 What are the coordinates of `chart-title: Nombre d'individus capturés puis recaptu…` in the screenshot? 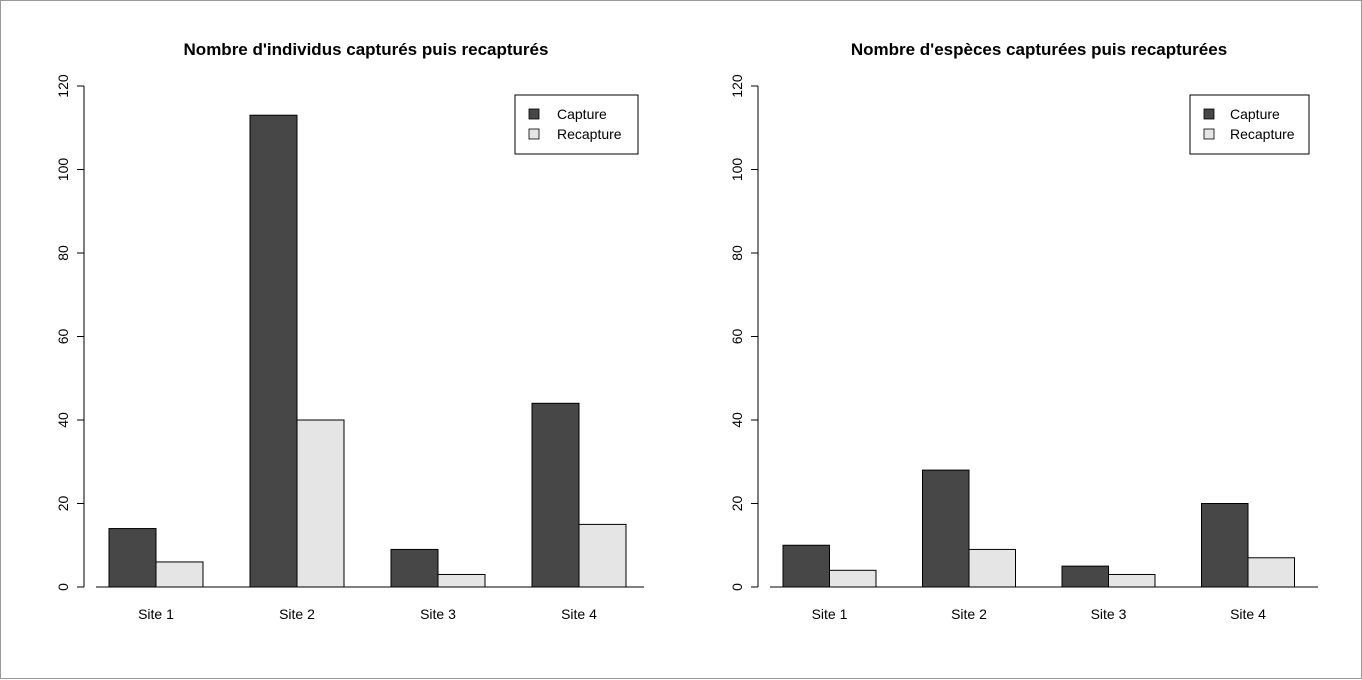 It's located at (366, 49).